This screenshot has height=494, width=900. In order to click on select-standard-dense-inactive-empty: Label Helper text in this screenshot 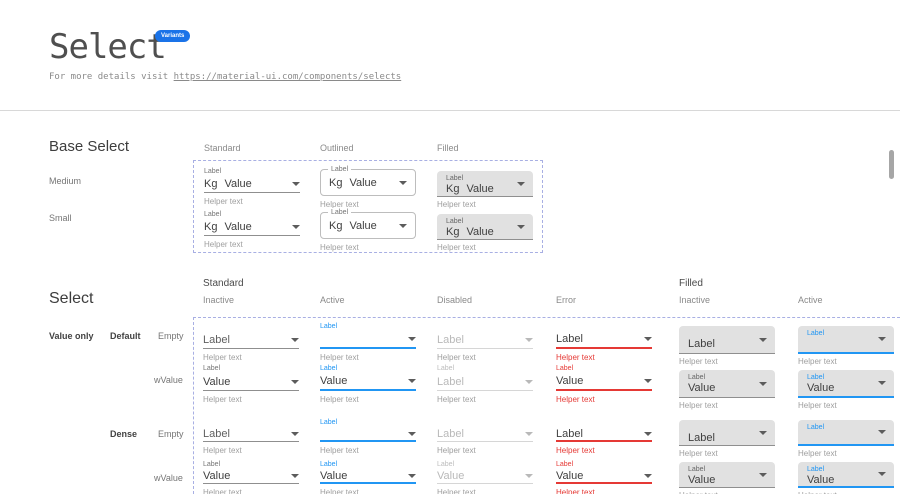, I will do `click(251, 436)`.